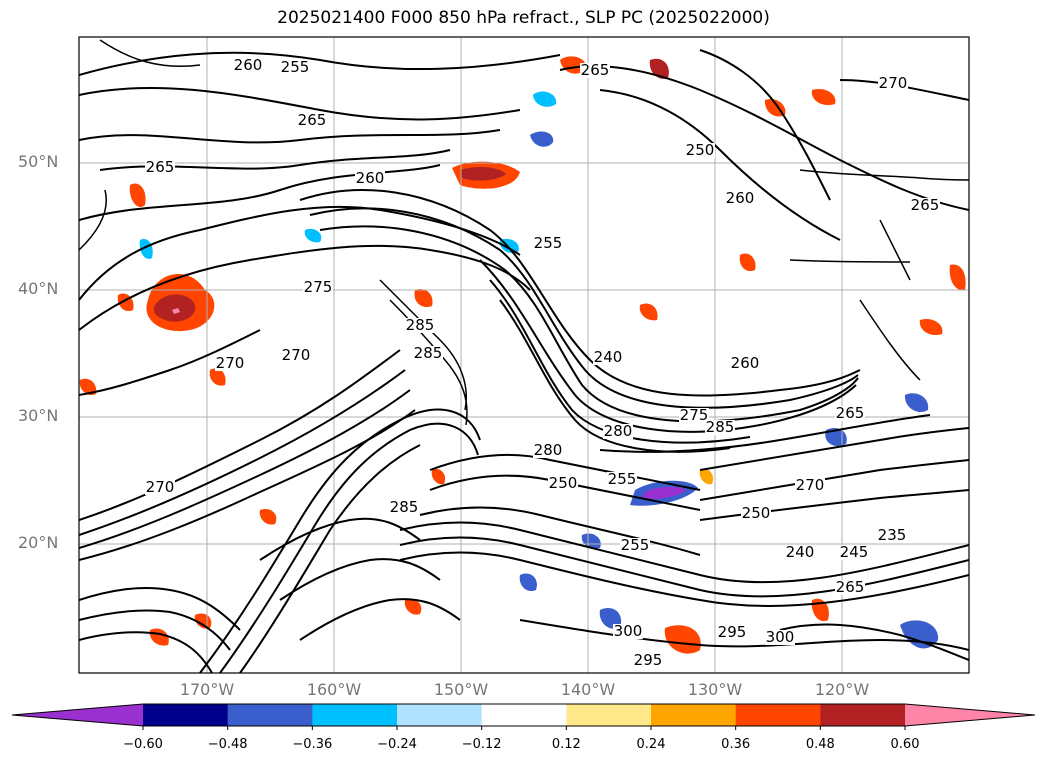  I want to click on colorbar-tick-label: −0.48, so click(227, 744).